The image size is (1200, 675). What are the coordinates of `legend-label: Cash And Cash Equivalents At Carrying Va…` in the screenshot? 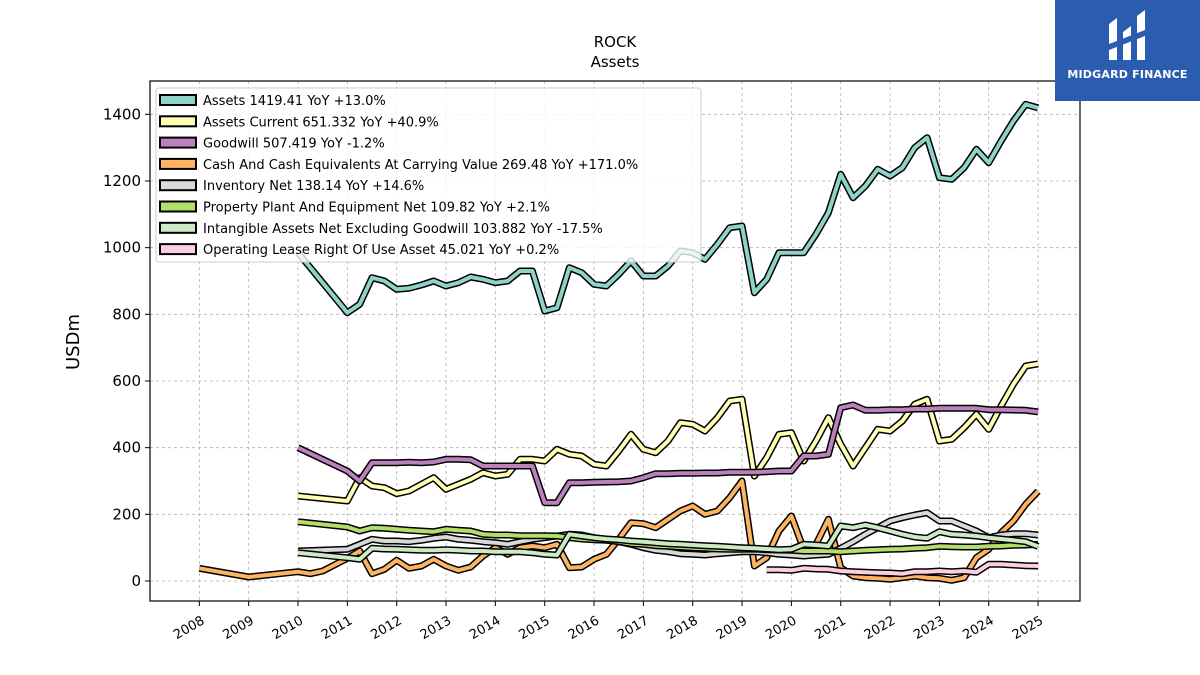 It's located at (420, 165).